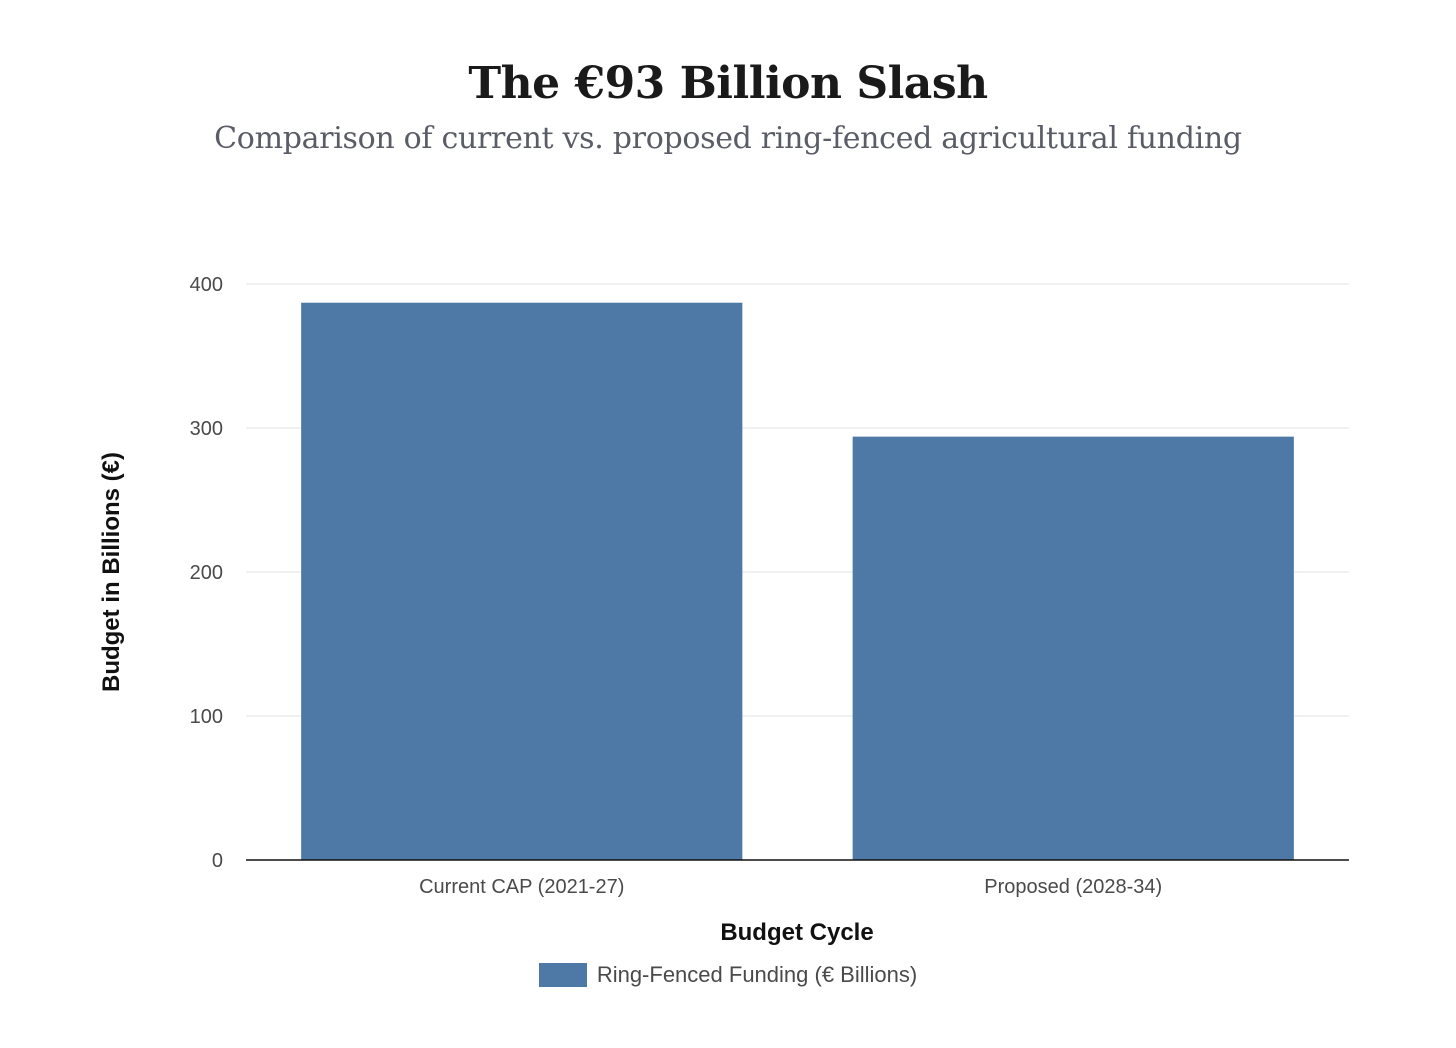 The height and width of the screenshot is (1048, 1456). Describe the element at coordinates (111, 572) in the screenshot. I see `y-axis-title: Budget in Billions (€)` at that location.